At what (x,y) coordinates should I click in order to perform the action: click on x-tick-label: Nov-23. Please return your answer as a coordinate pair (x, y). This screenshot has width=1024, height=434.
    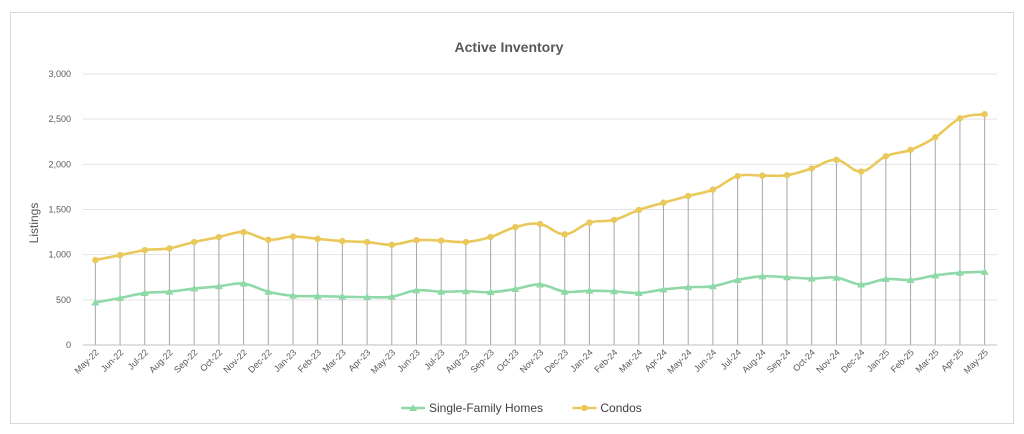
    Looking at the image, I should click on (532, 361).